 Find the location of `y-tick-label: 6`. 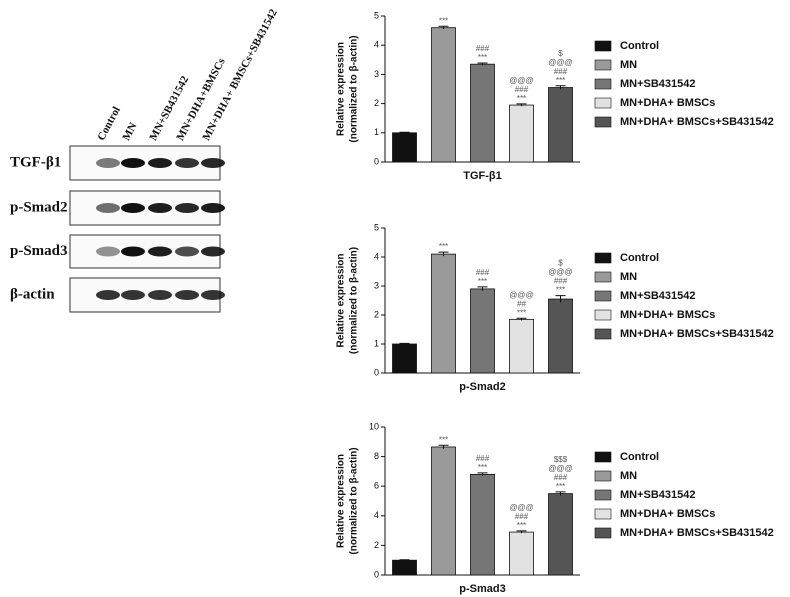

y-tick-label: 6 is located at coordinates (376, 486).